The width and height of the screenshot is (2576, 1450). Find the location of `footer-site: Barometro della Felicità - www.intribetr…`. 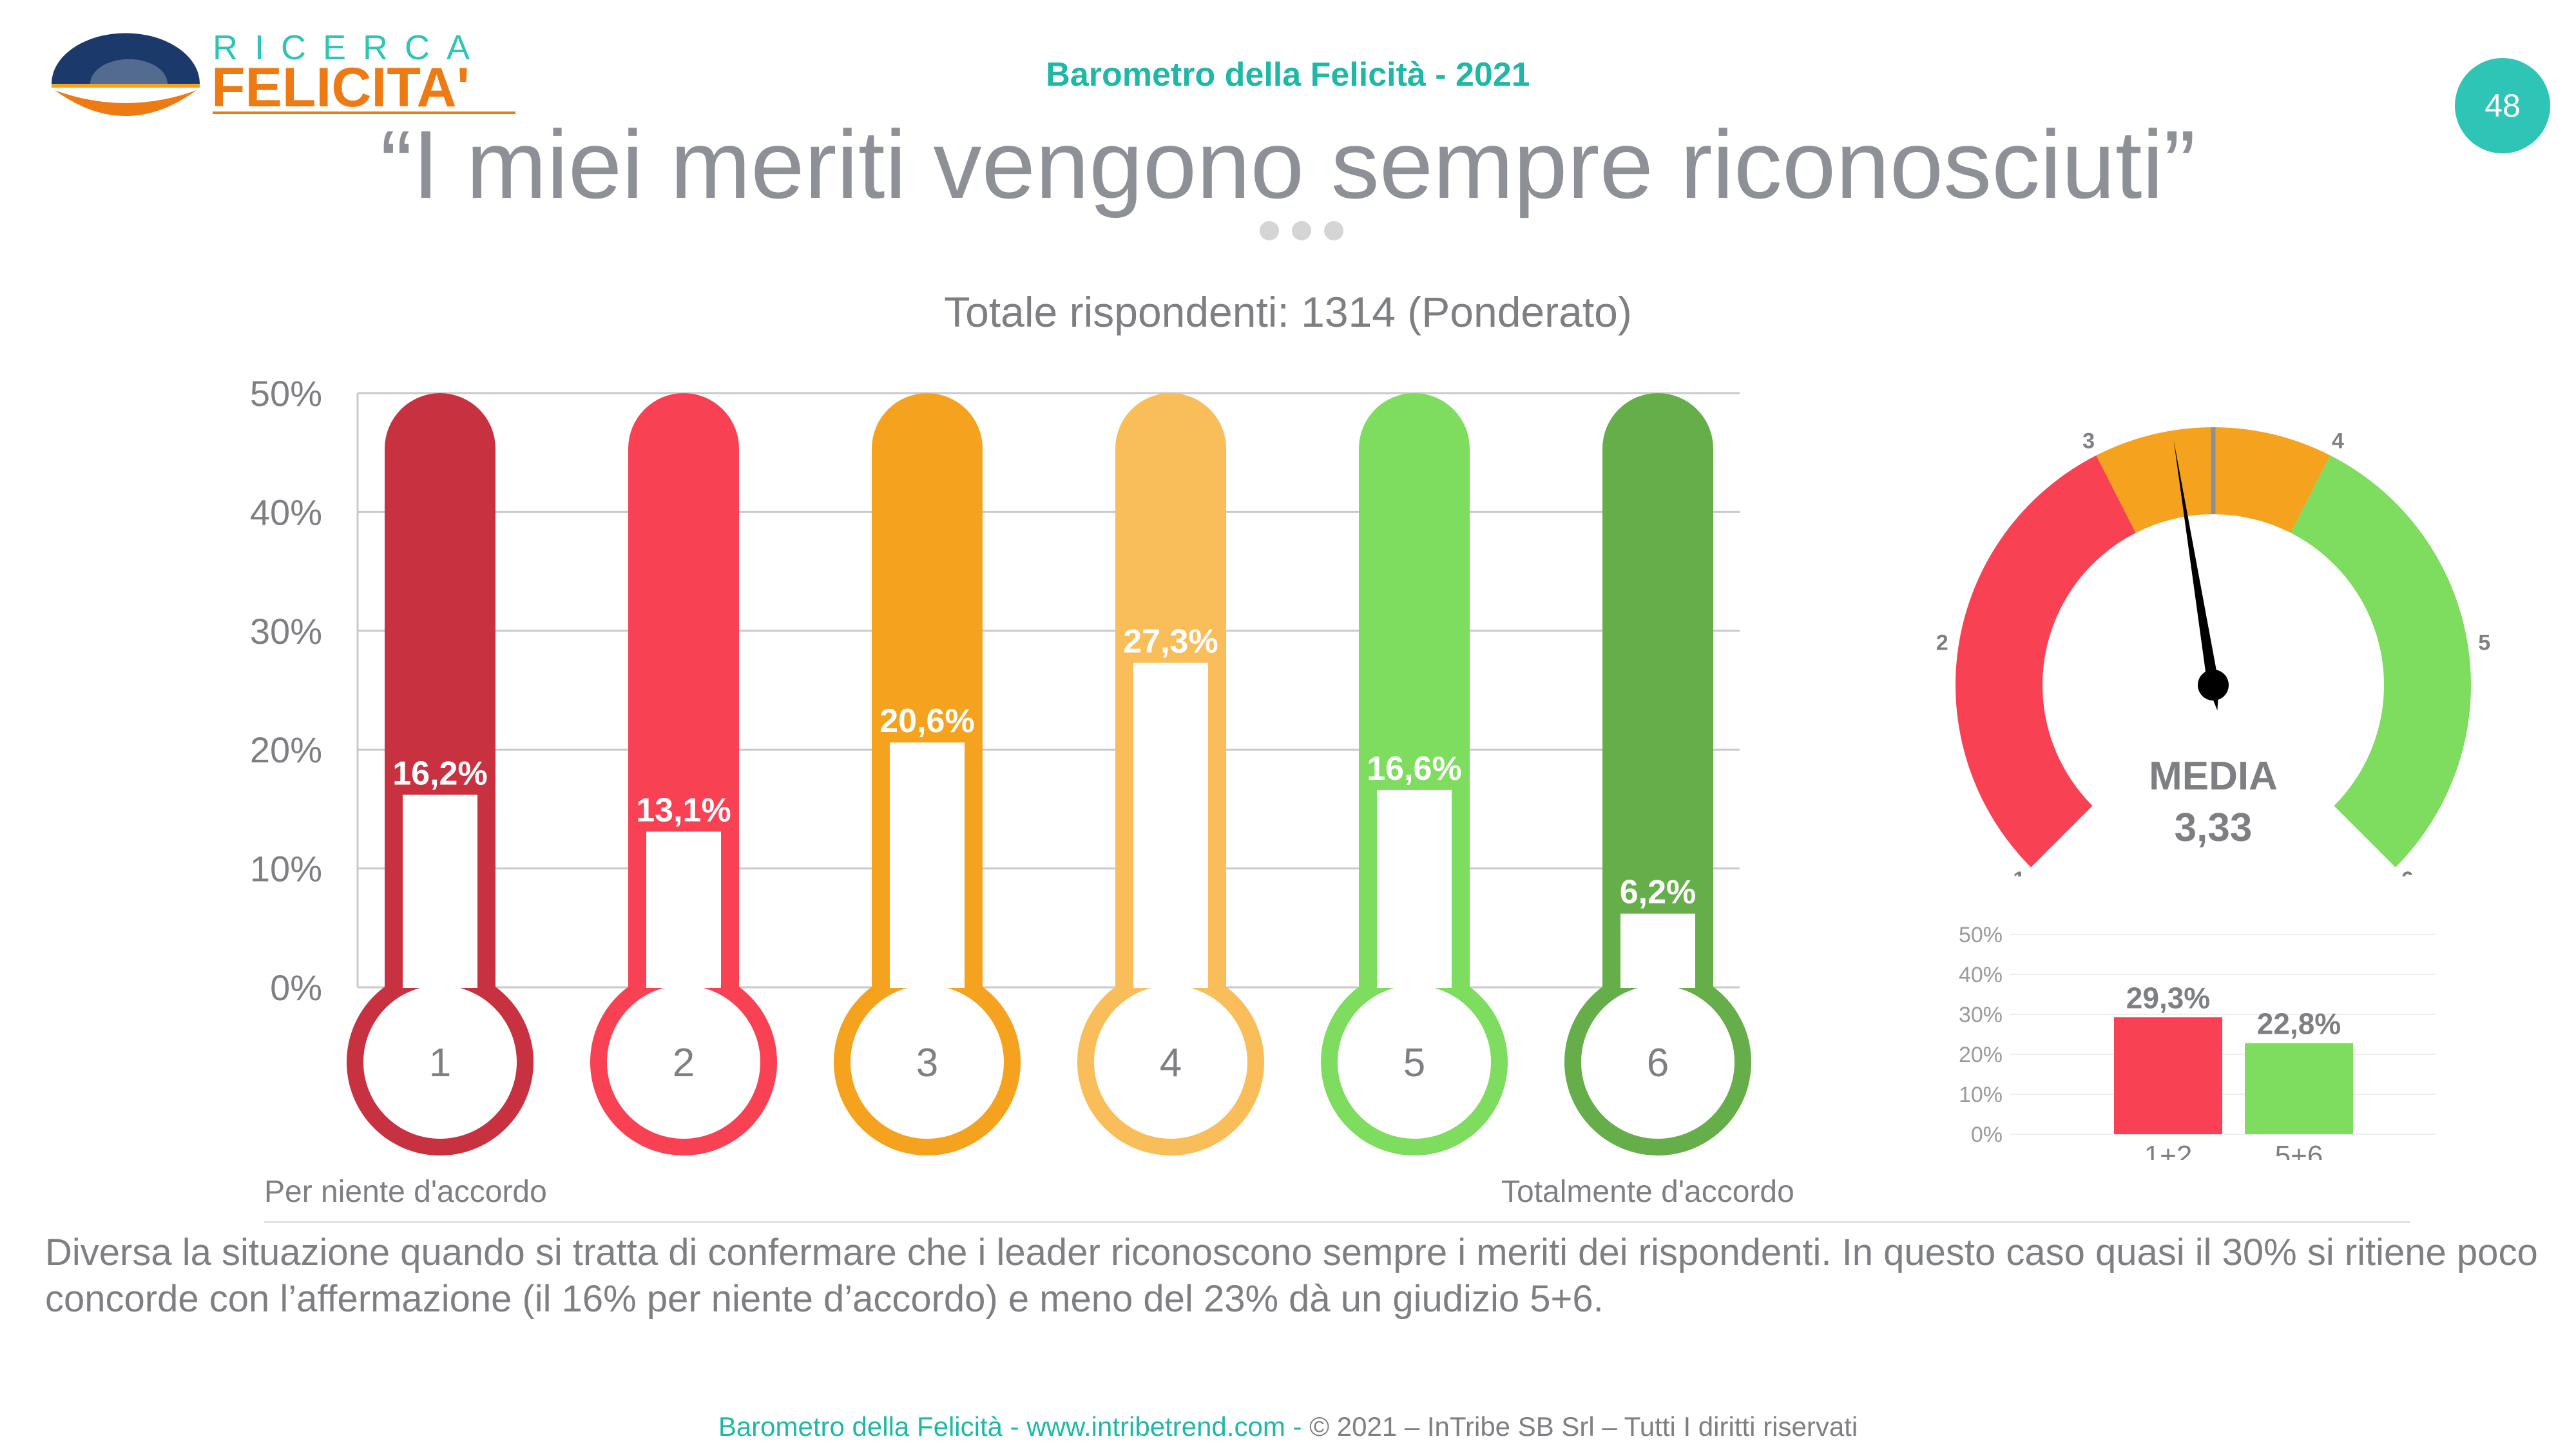

footer-site: Barometro della Felicità - www.intribetr… is located at coordinates (1002, 1426).